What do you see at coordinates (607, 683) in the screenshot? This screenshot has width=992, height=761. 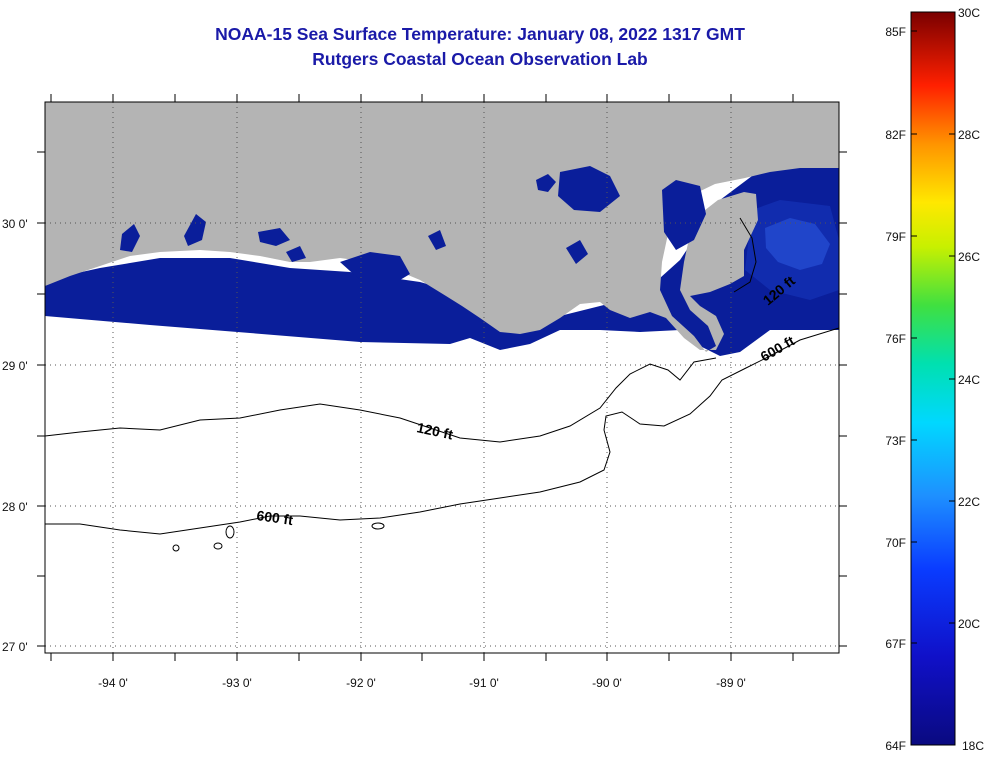 I see `lon-label-90: -90 0'` at bounding box center [607, 683].